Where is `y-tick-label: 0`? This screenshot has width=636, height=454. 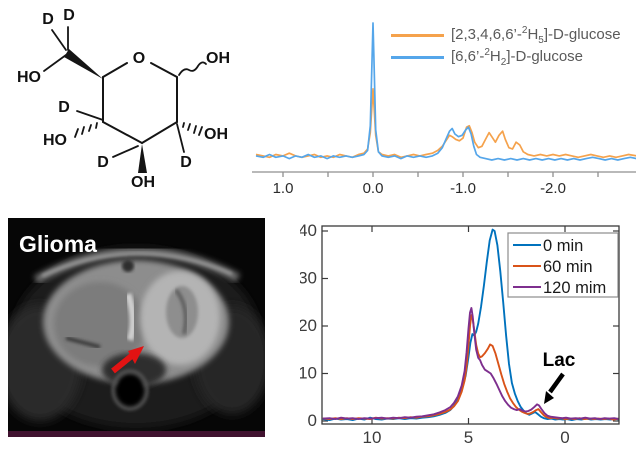 y-tick-label: 0 is located at coordinates (312, 420).